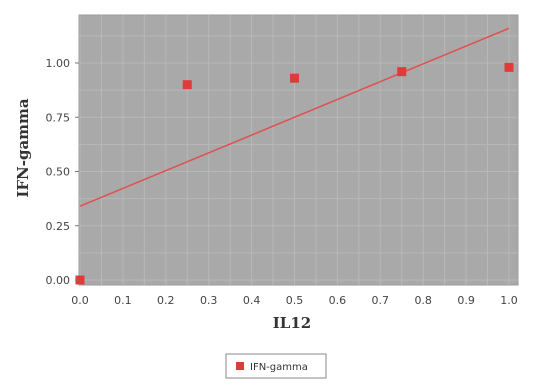 The width and height of the screenshot is (534, 385). What do you see at coordinates (381, 300) in the screenshot?
I see `x-tick-label: 0.7` at bounding box center [381, 300].